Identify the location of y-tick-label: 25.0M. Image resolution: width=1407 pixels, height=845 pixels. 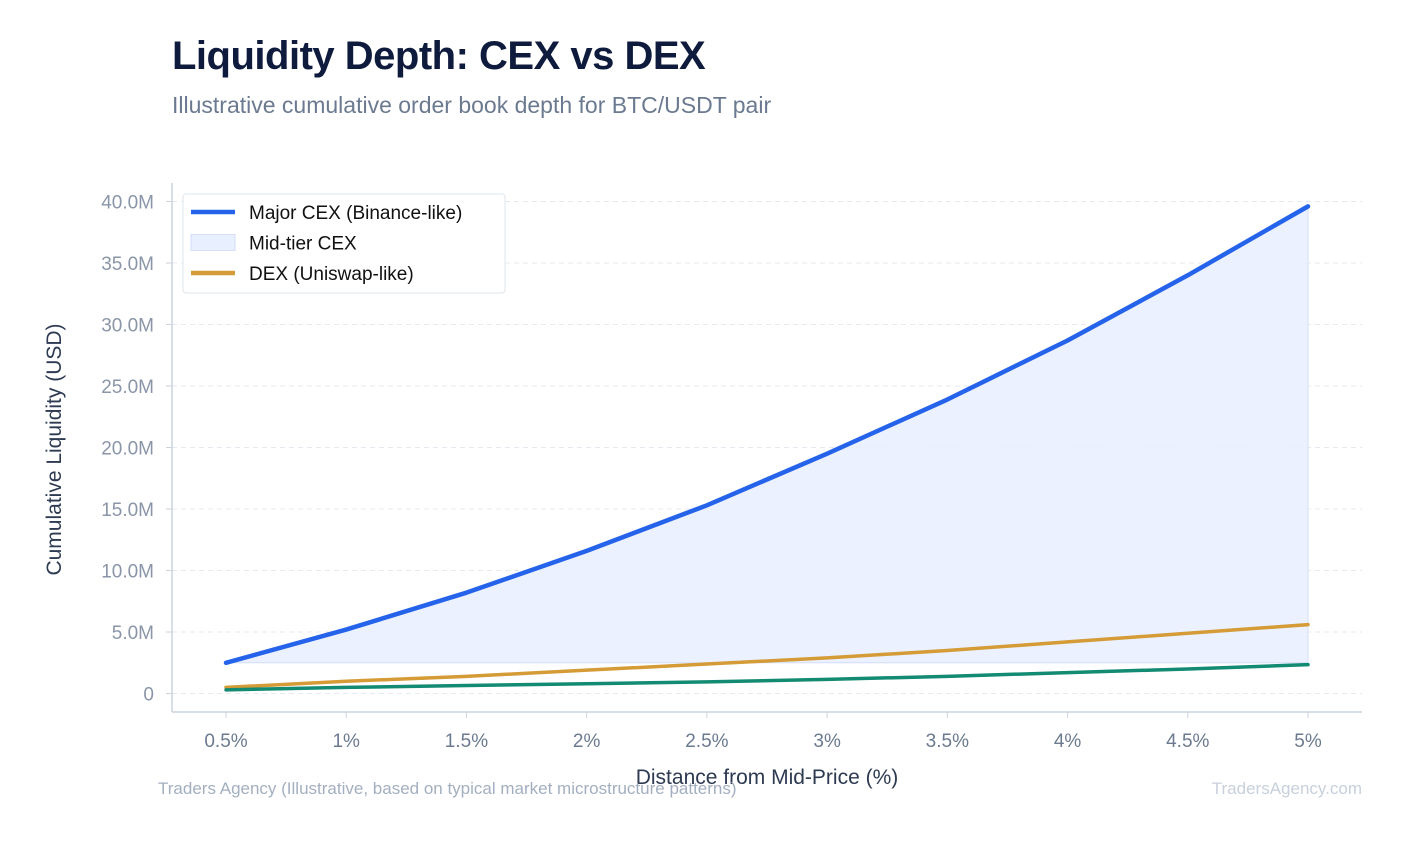
(127, 387).